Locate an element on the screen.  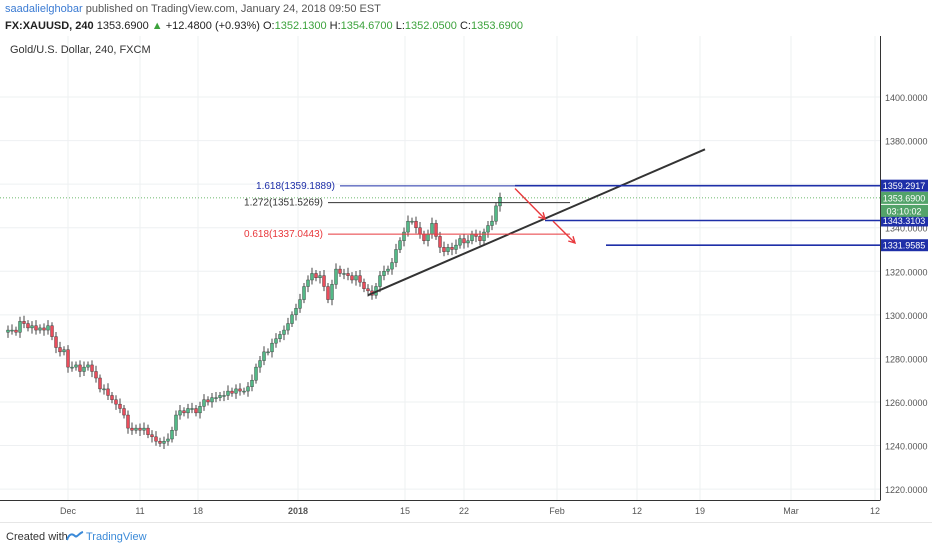
price-label: 1359.2917 is located at coordinates (904, 186).